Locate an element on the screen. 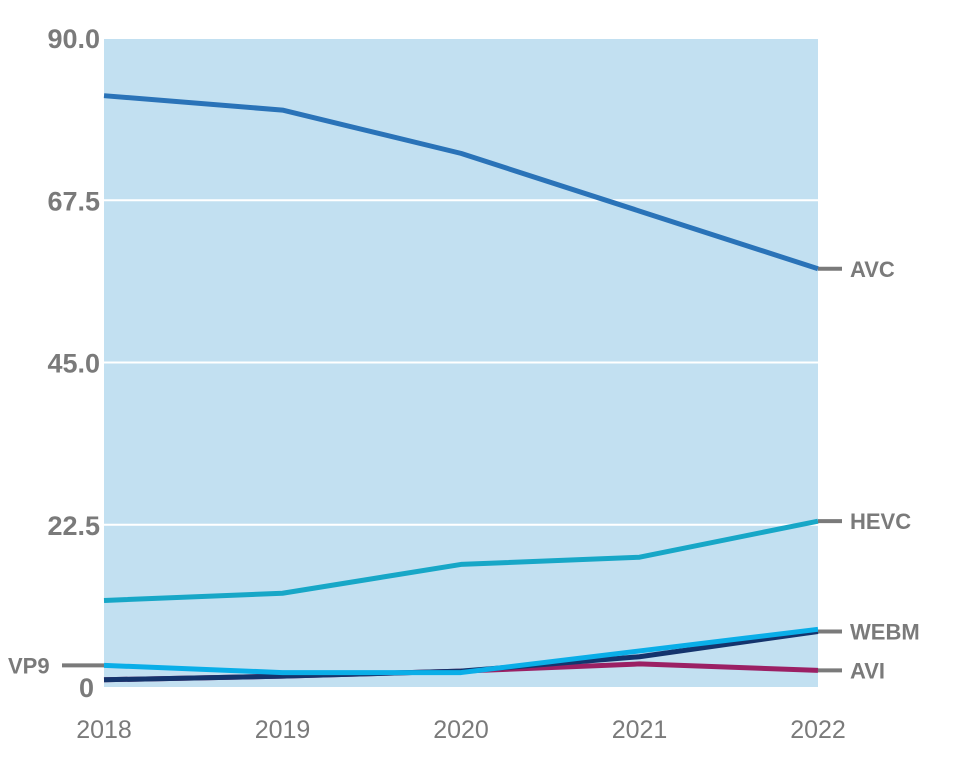 Image resolution: width=963 pixels, height=763 pixels. y-tick-label: 90.0 is located at coordinates (73, 39).